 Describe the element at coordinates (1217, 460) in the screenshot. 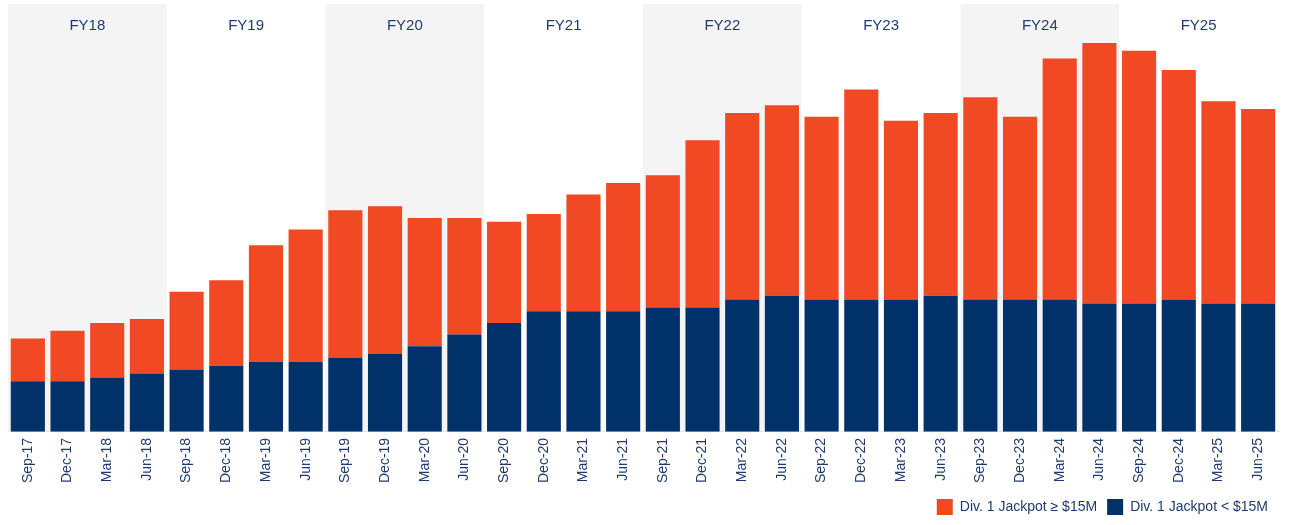

I see `x-tick-label: Mar-25` at that location.